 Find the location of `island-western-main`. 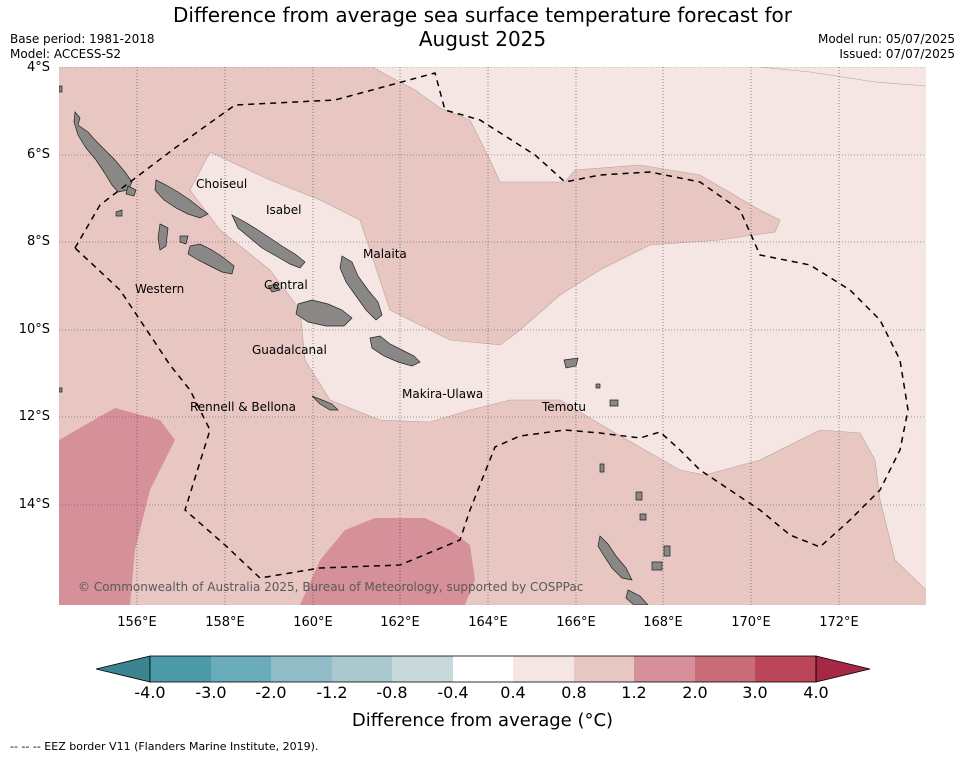

island-western-main is located at coordinates (103, 152).